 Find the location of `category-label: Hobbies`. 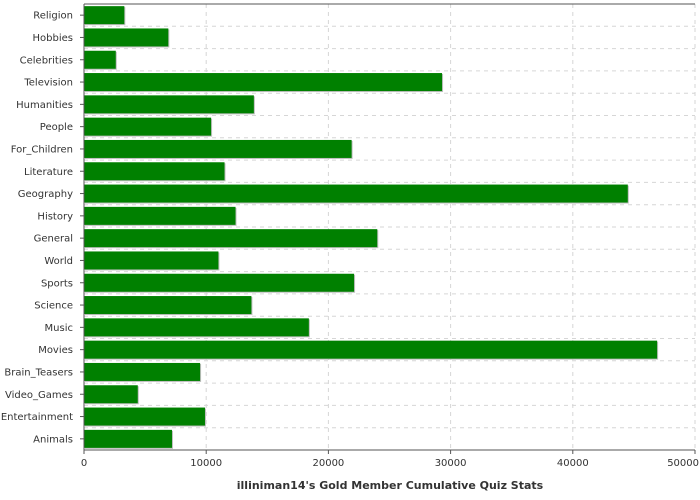

category-label: Hobbies is located at coordinates (53, 38).